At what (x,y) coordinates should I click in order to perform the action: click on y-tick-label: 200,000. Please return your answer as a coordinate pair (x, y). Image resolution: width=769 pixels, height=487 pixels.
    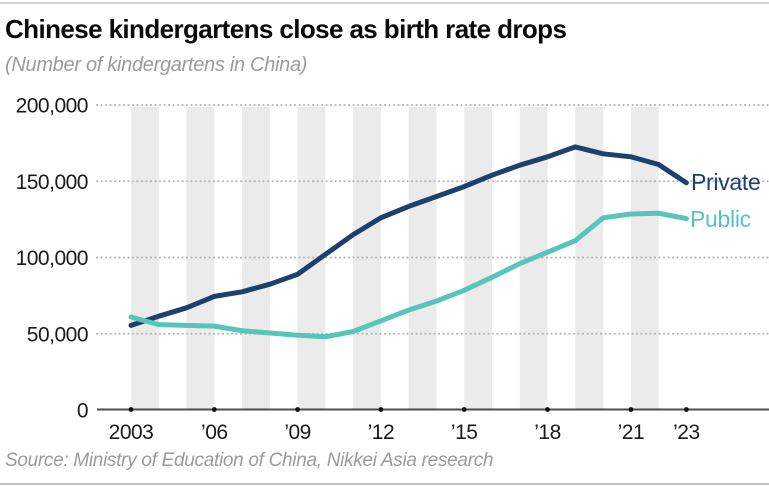
    Looking at the image, I should click on (52, 106).